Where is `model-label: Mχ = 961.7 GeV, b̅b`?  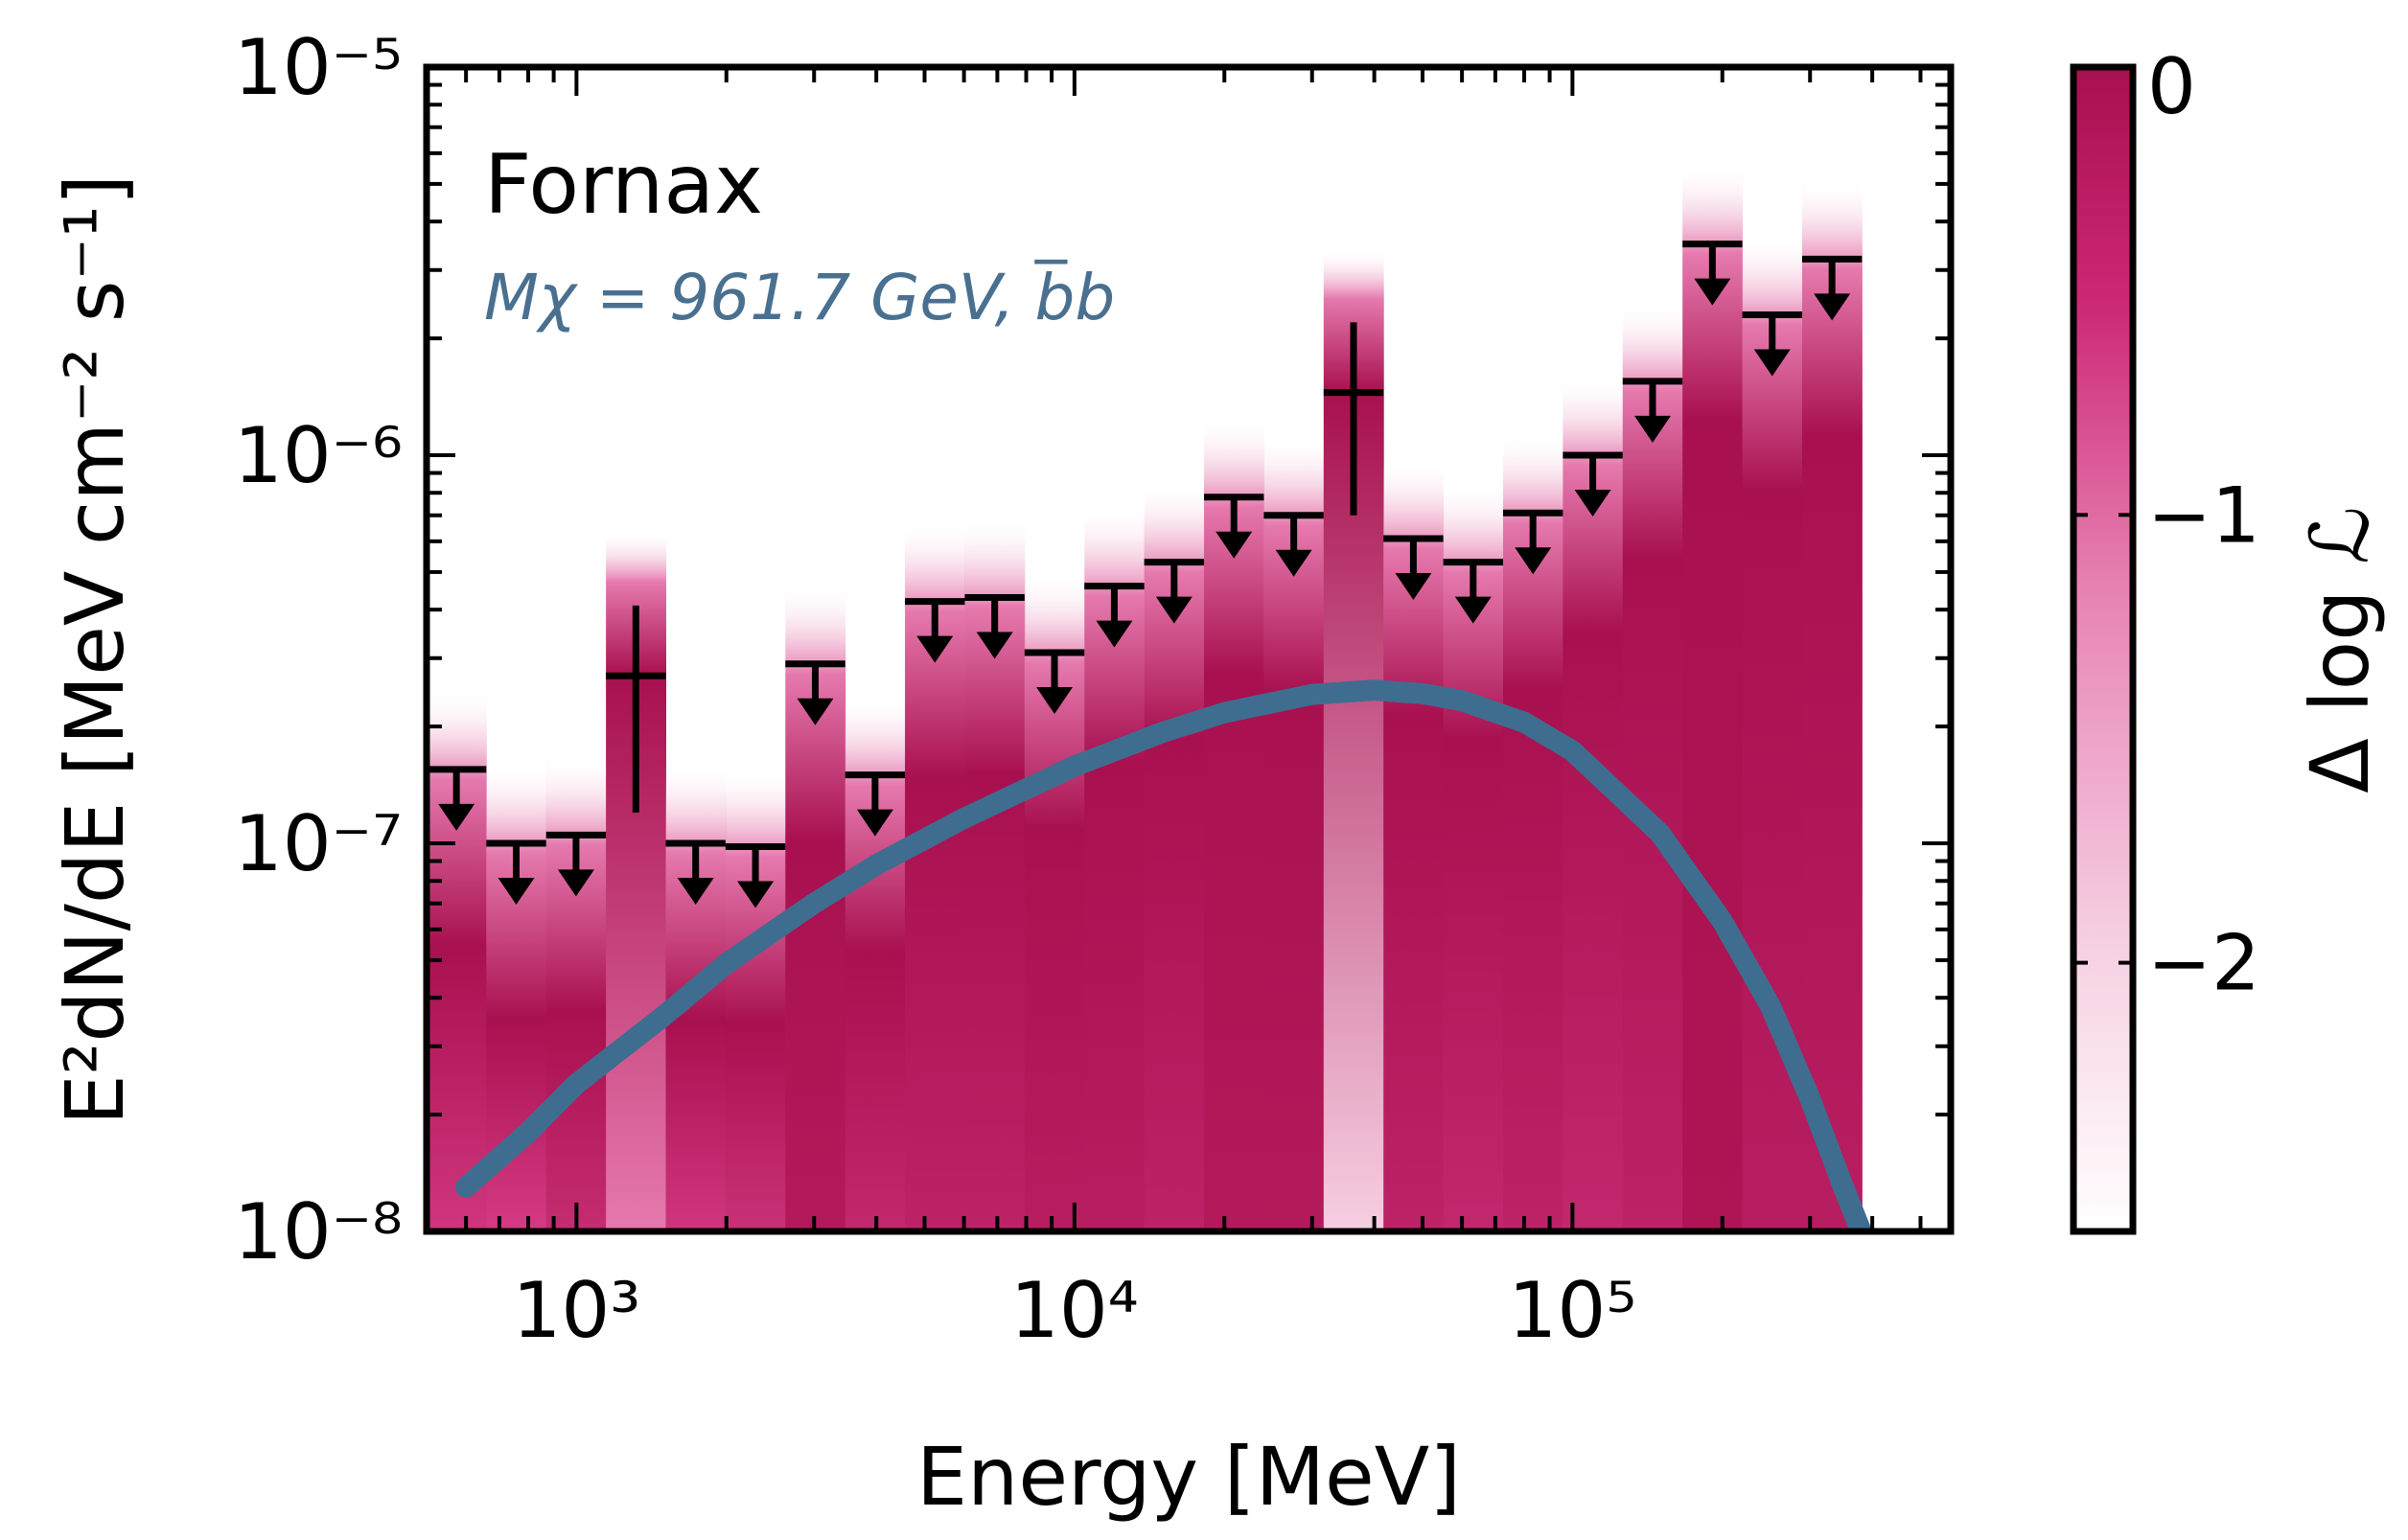 model-label: Mχ = 961.7 GeV, b̅b is located at coordinates (799, 297).